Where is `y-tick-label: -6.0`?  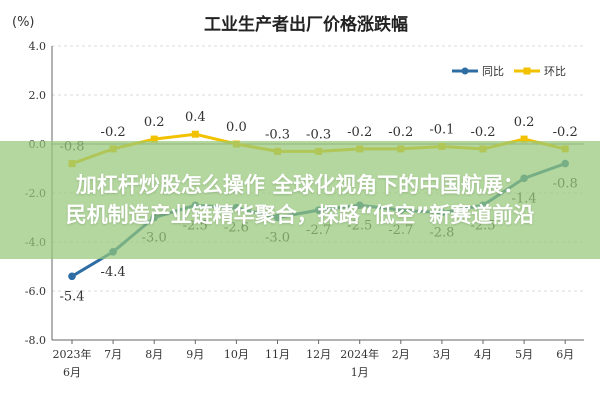 y-tick-label: -6.0 is located at coordinates (35, 291).